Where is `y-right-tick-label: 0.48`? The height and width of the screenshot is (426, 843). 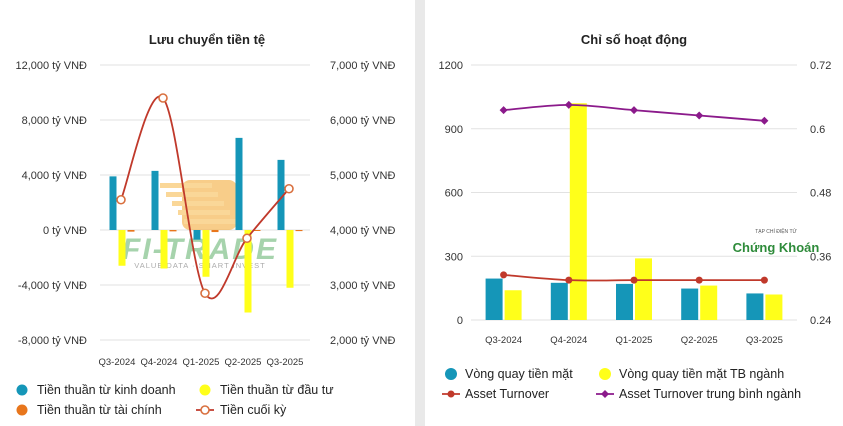 y-right-tick-label: 0.48 is located at coordinates (820, 194).